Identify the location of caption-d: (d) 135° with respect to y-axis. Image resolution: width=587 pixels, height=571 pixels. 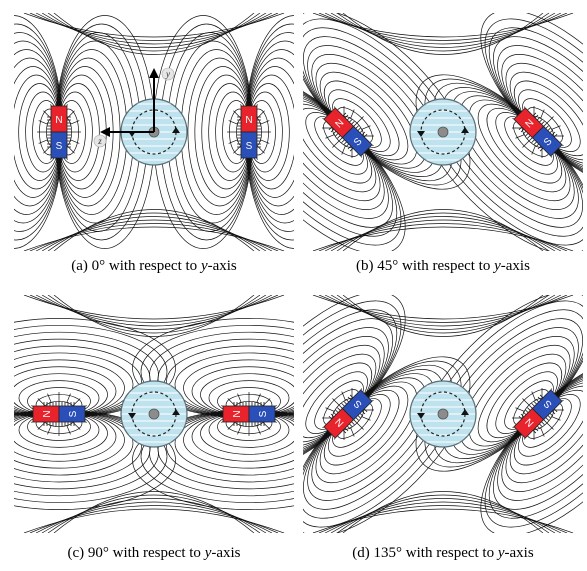
(443, 553).